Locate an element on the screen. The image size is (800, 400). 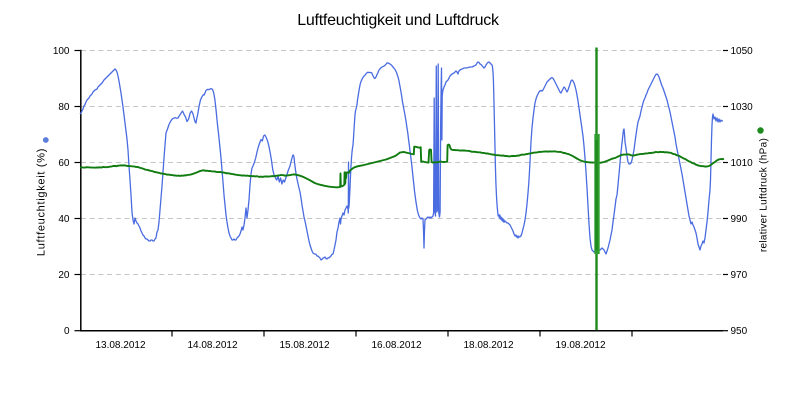
svg-text: 100 is located at coordinates (61, 51).